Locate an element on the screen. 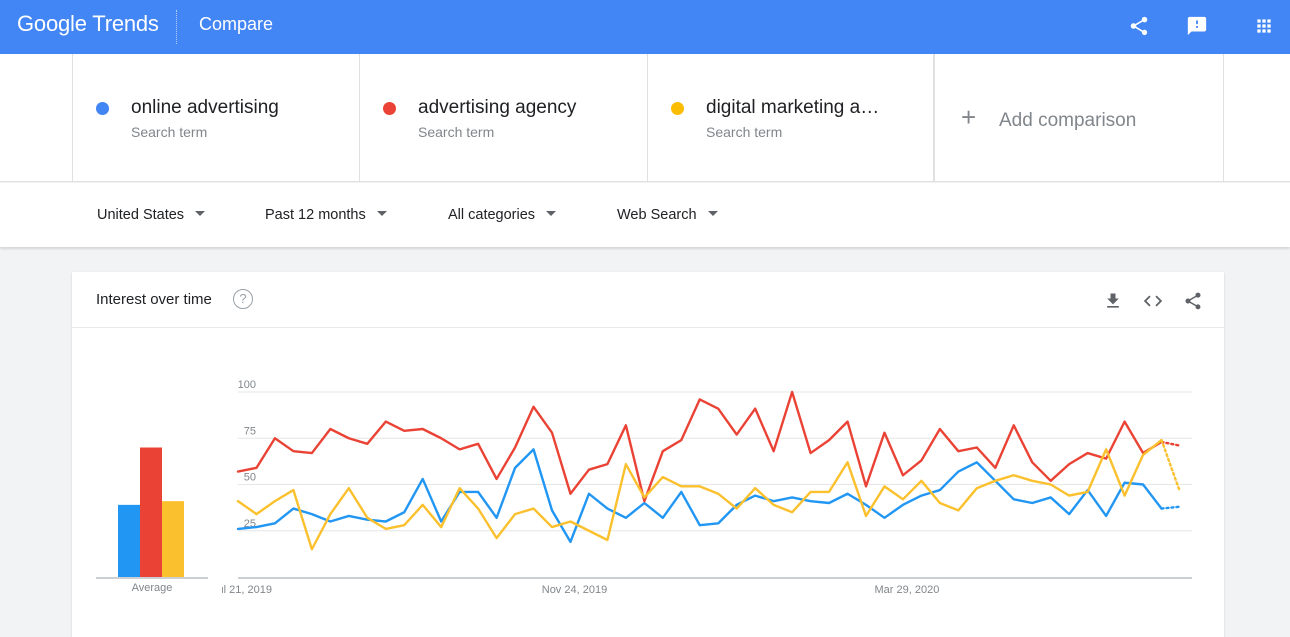 The height and width of the screenshot is (637, 1290). help-icon: ? is located at coordinates (243, 299).